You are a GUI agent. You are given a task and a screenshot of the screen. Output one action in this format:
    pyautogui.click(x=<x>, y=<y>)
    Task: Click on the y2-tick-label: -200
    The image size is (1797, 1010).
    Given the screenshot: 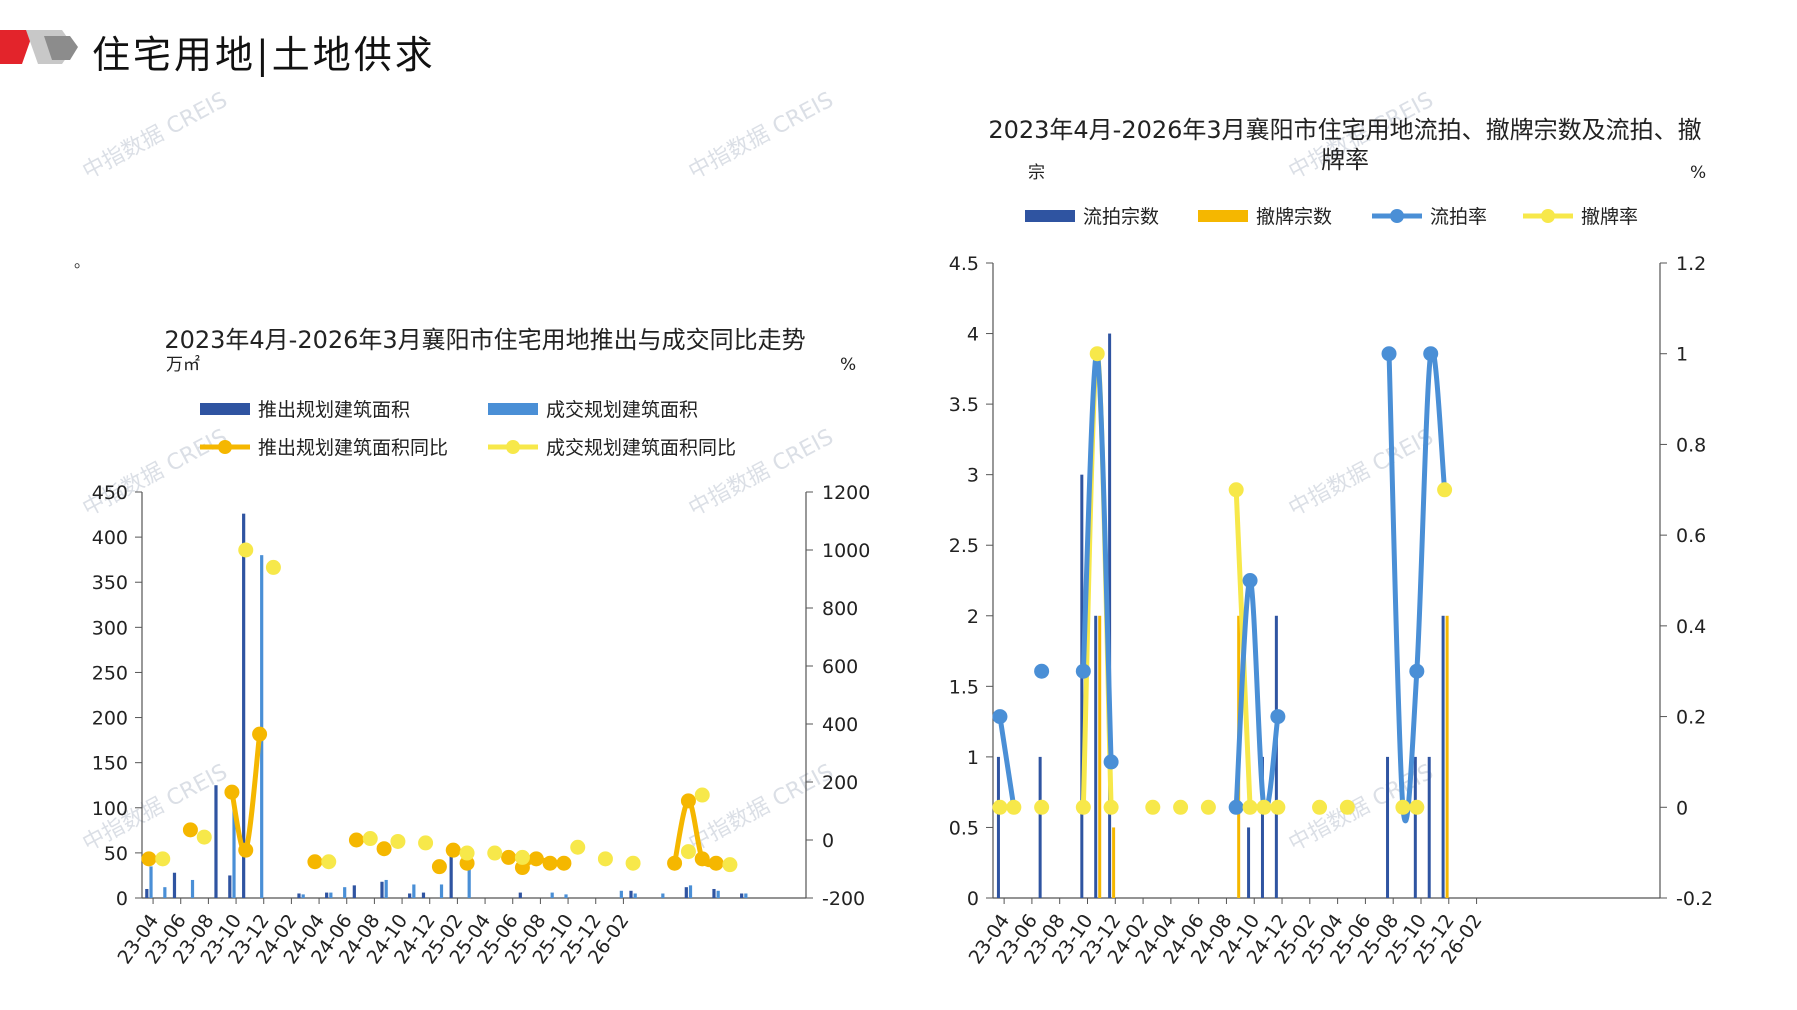 What is the action you would take?
    pyautogui.click(x=843, y=899)
    